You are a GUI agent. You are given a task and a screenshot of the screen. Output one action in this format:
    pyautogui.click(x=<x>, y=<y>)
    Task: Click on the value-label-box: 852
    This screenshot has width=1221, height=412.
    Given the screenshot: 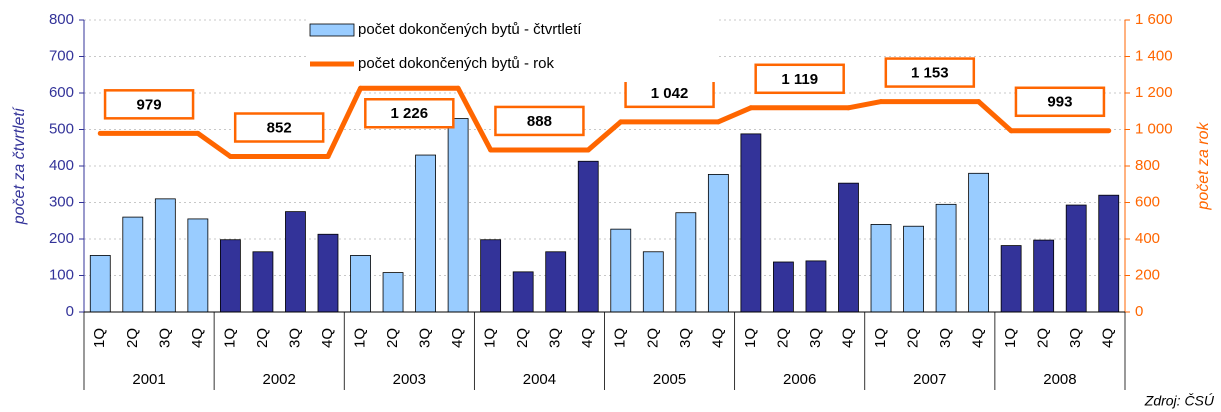 What is the action you would take?
    pyautogui.click(x=279, y=127)
    